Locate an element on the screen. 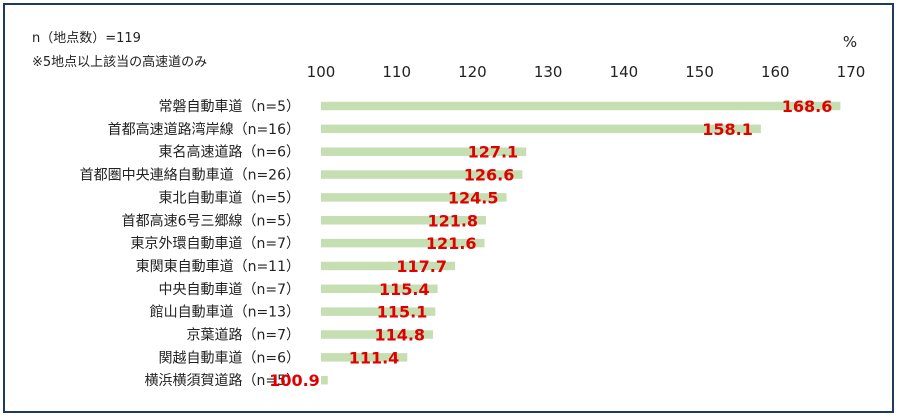  value-label: 111.4 is located at coordinates (374, 357).